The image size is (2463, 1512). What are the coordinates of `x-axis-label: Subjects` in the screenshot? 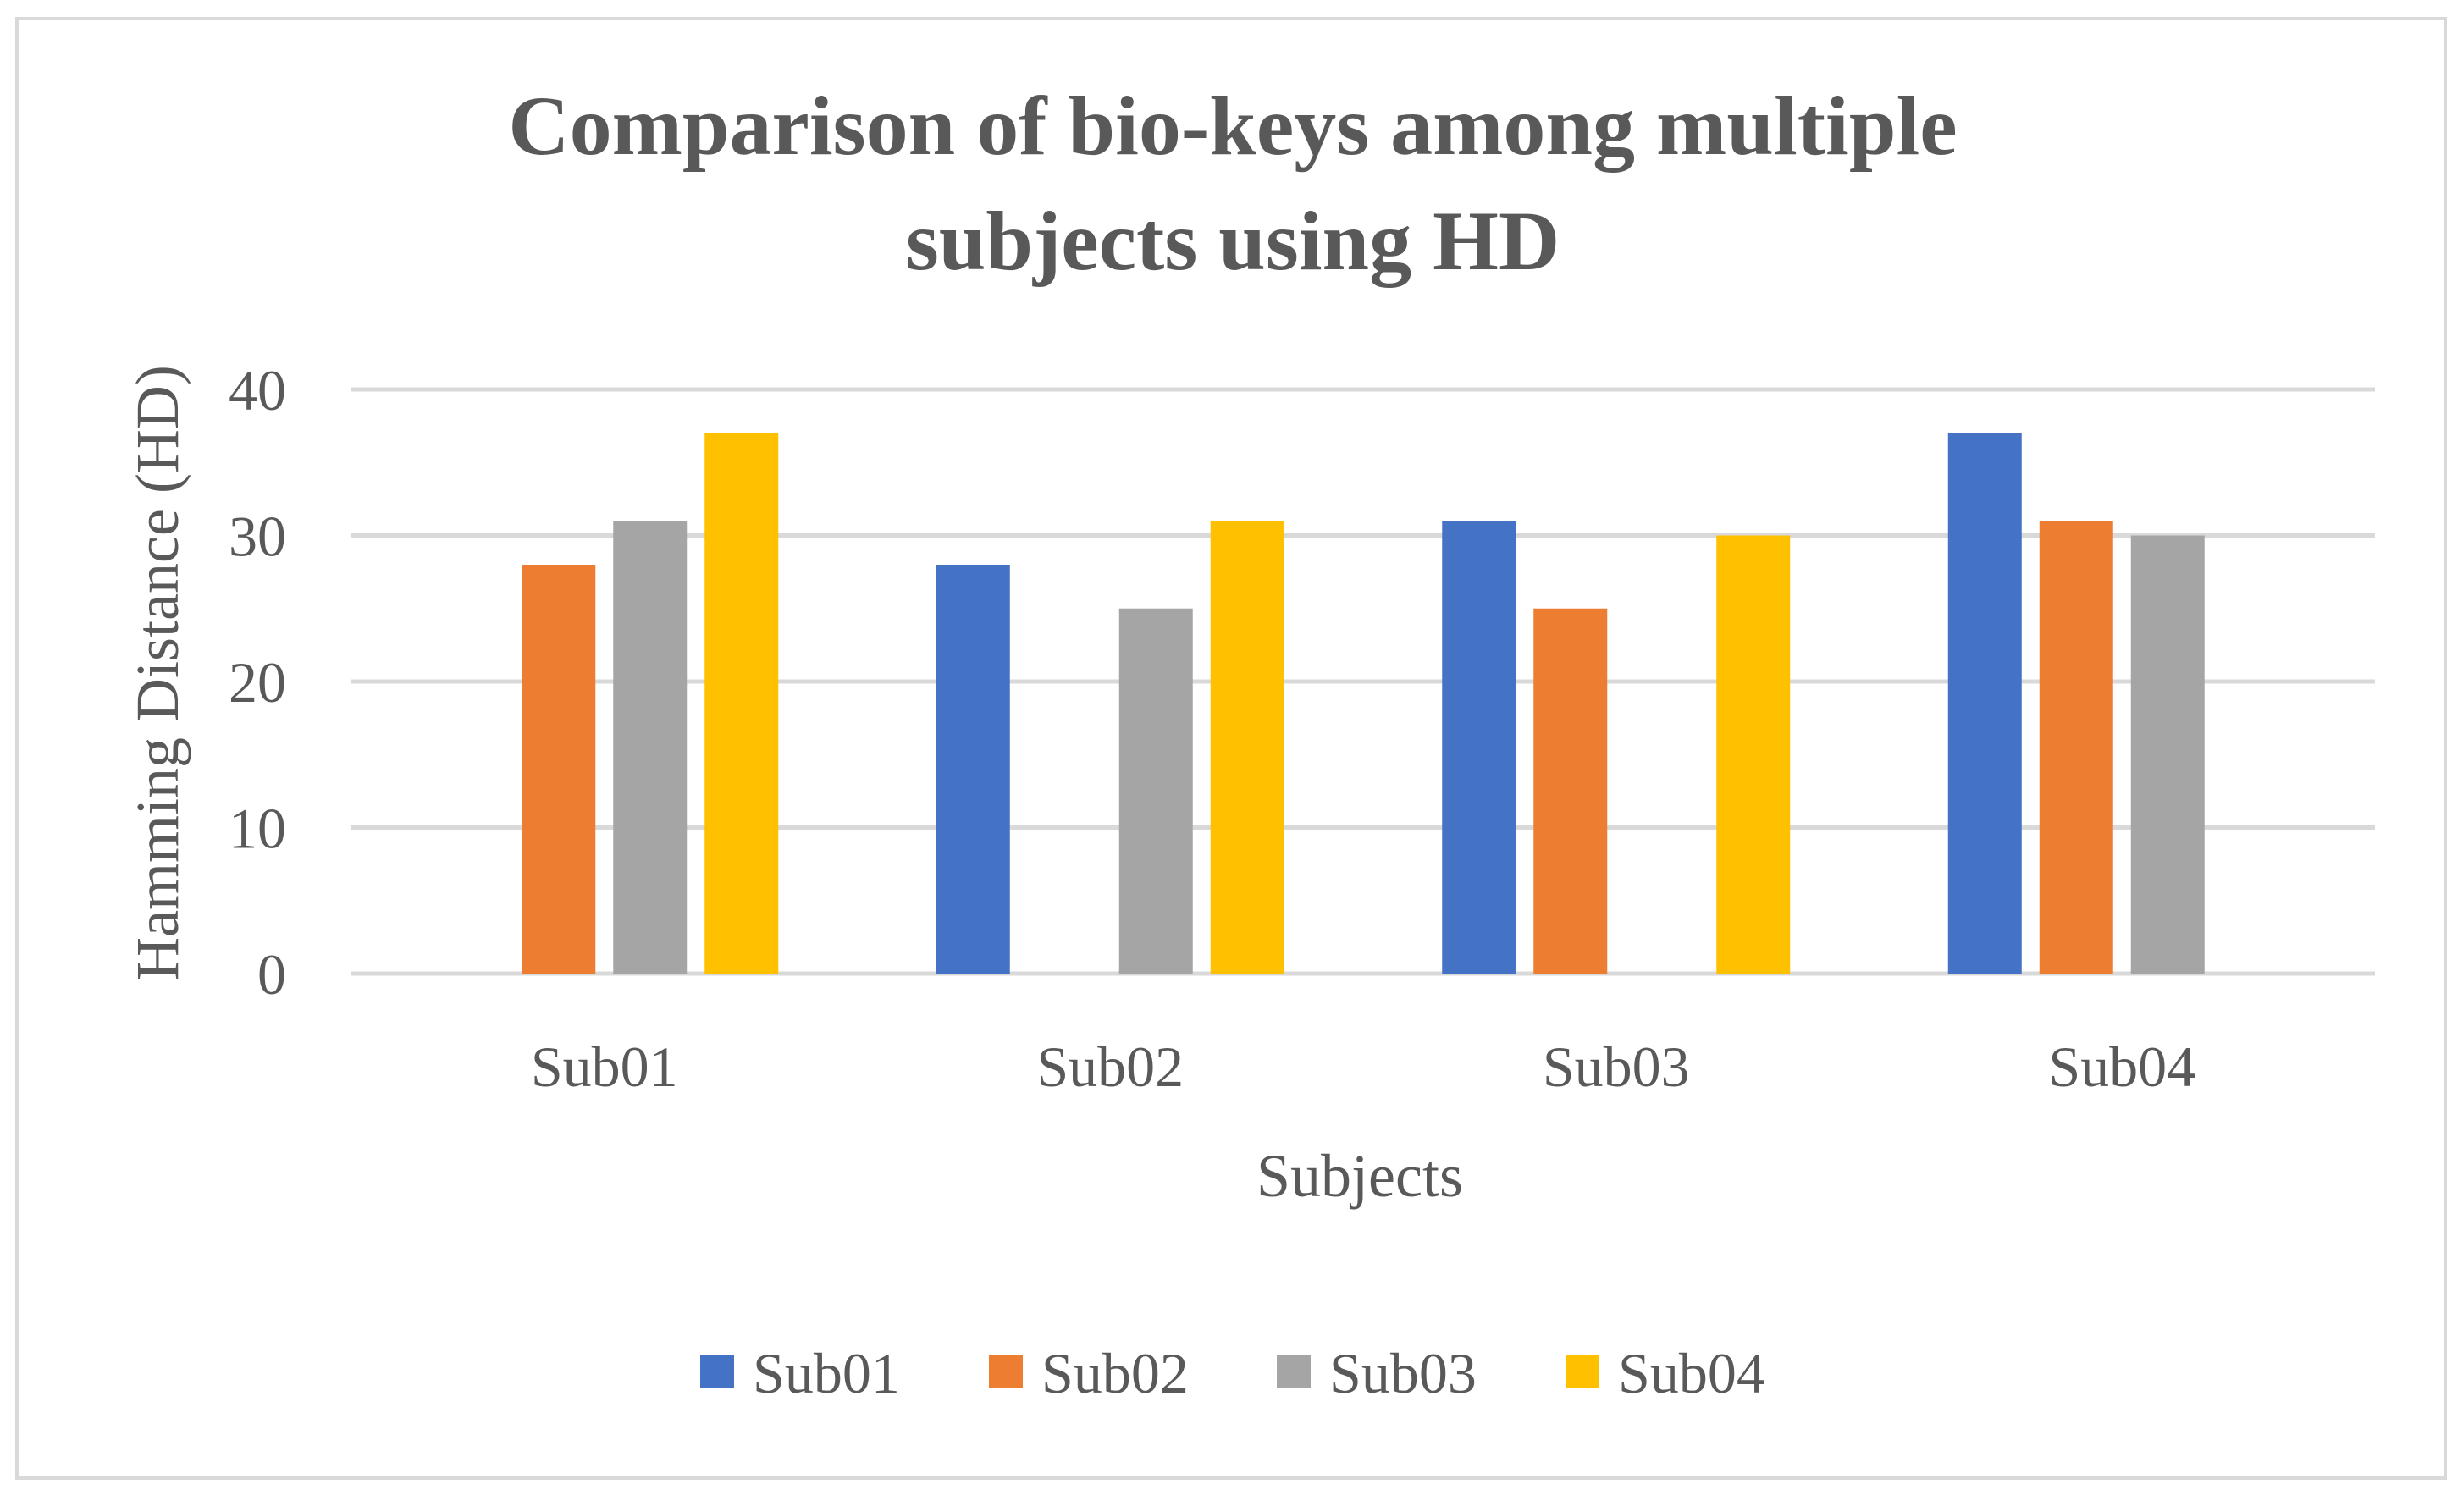 It's located at (1359, 1176).